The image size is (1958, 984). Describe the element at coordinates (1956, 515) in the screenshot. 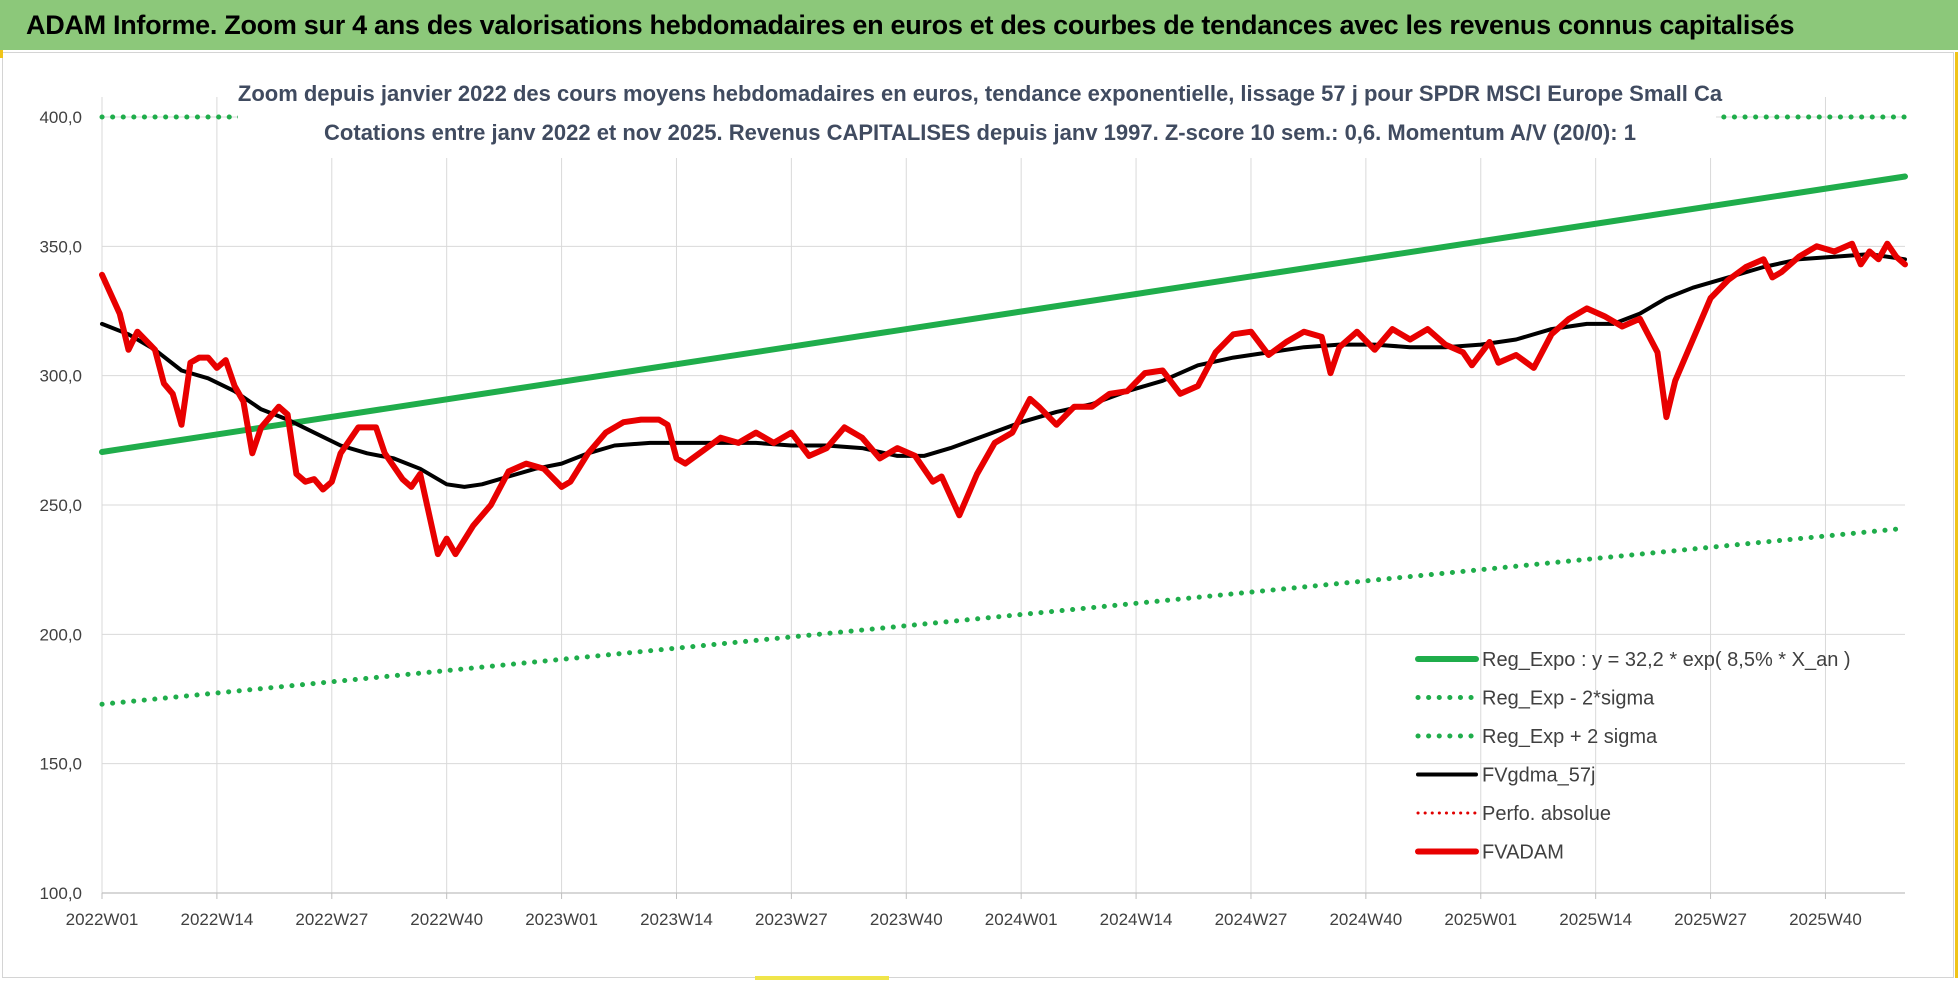

I see `selection-edge-right` at that location.